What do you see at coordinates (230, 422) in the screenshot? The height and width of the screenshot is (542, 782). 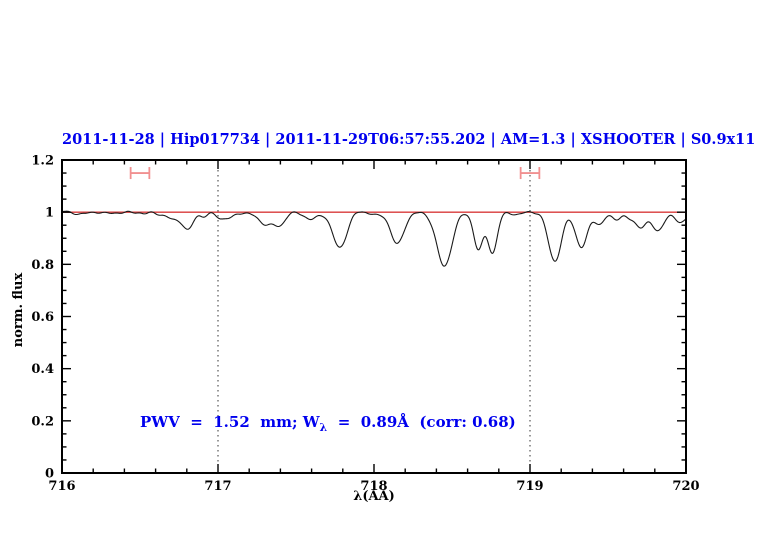 I see `pwv-annotation-part1: PWV = 1.52 mm; W` at bounding box center [230, 422].